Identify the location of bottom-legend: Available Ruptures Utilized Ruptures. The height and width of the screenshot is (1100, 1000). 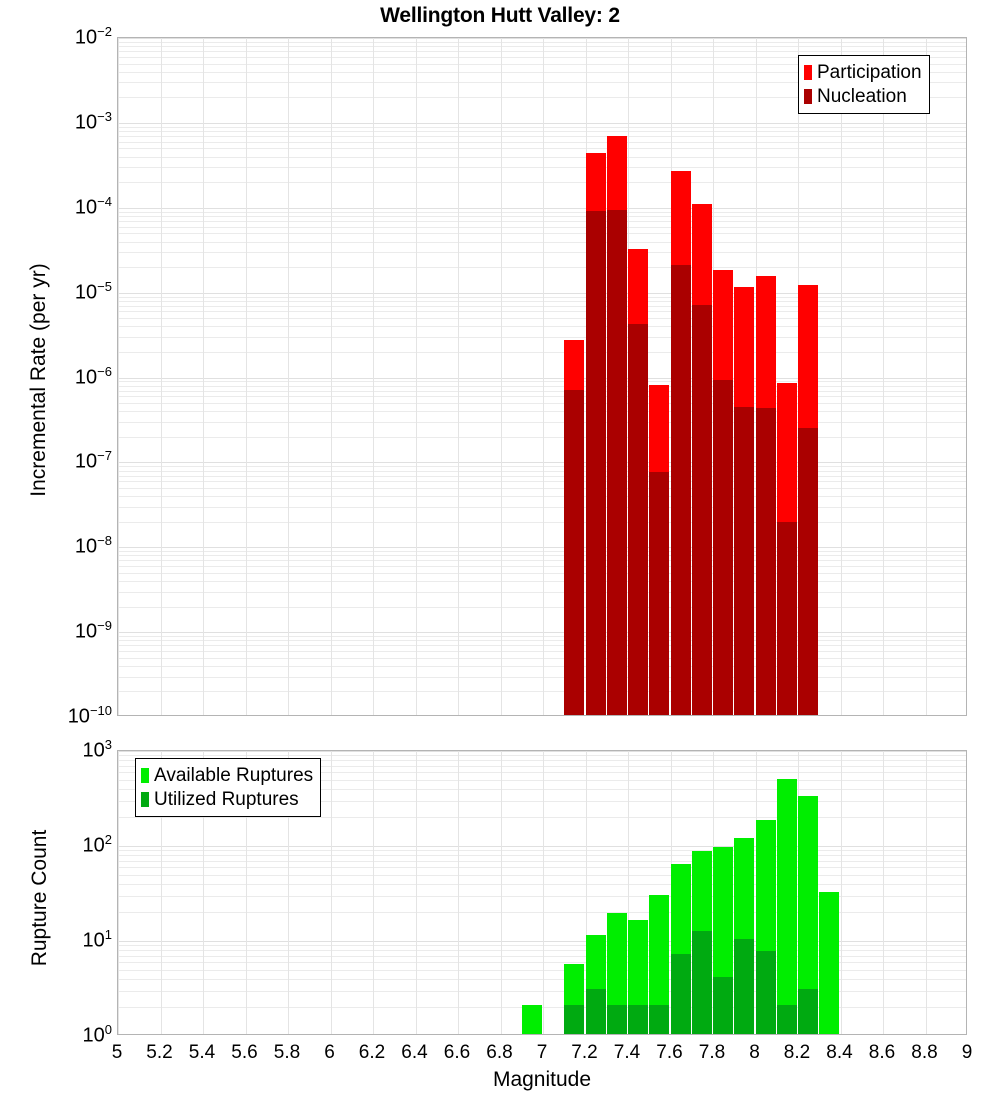
(228, 787).